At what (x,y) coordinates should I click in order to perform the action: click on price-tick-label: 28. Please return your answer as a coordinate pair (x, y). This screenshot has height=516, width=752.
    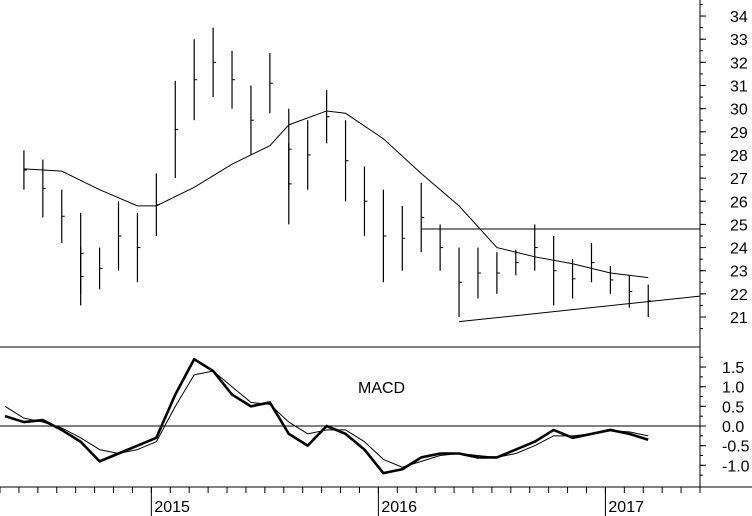
    Looking at the image, I should click on (739, 156).